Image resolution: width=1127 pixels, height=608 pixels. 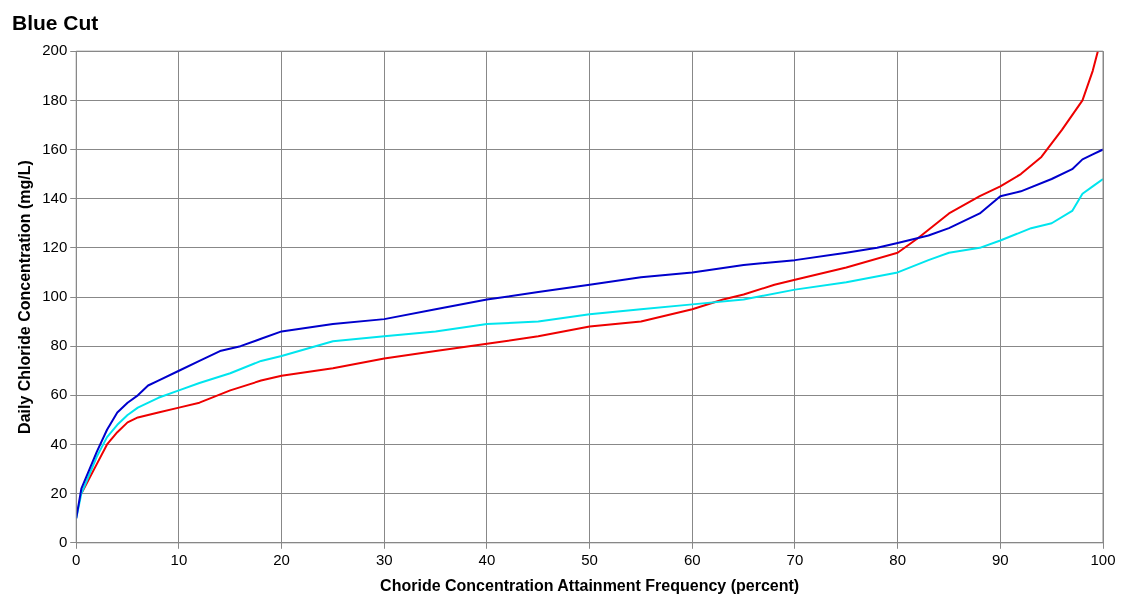 I want to click on x-tick-label: 80, so click(x=897, y=559).